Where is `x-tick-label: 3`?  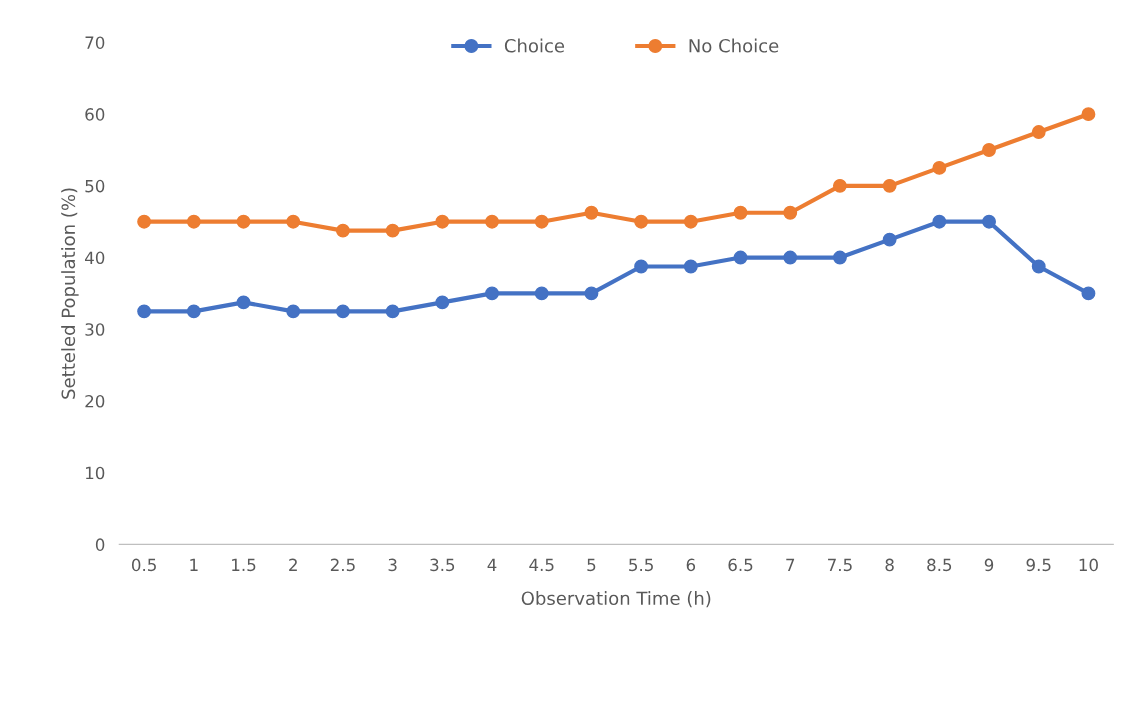
x-tick-label: 3 is located at coordinates (392, 565).